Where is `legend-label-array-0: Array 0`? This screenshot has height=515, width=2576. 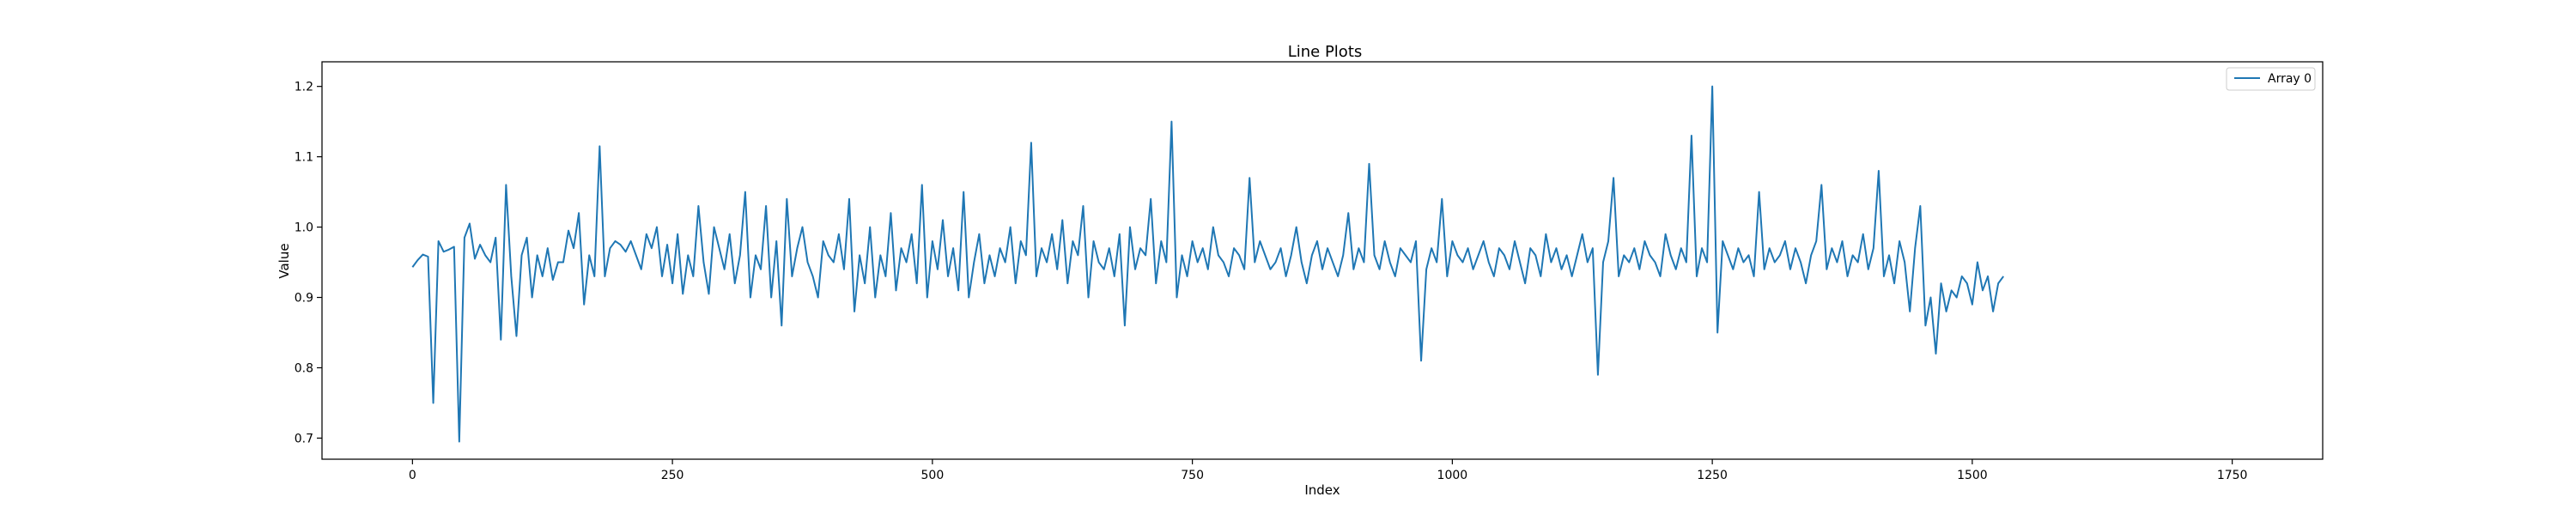 legend-label-array-0: Array 0 is located at coordinates (2290, 79).